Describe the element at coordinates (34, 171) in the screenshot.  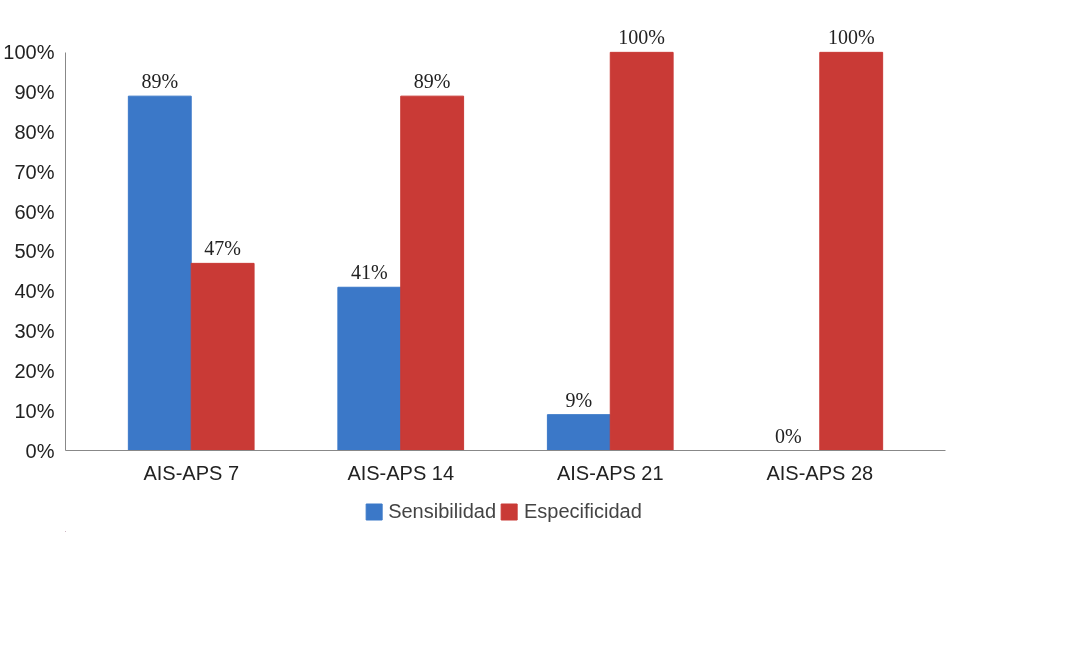
I see `y-tick-label: 70%` at that location.